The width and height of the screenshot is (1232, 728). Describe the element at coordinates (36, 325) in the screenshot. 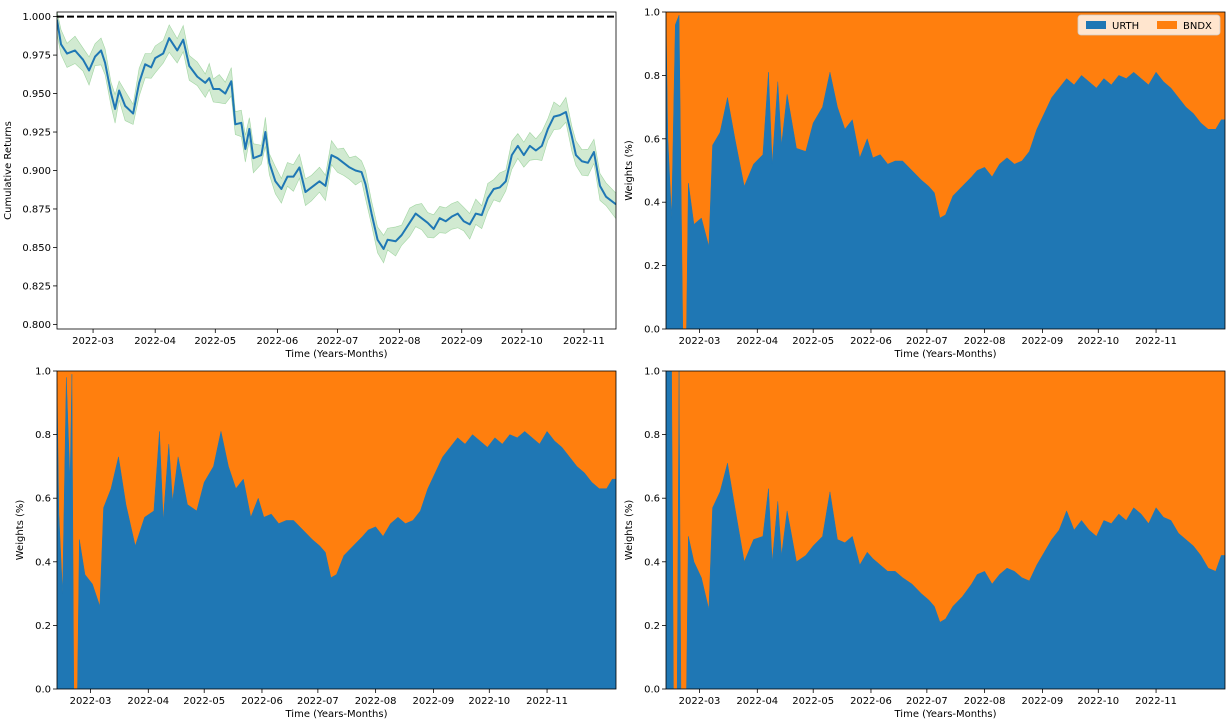

I see `y-tick-label: 0.800` at that location.